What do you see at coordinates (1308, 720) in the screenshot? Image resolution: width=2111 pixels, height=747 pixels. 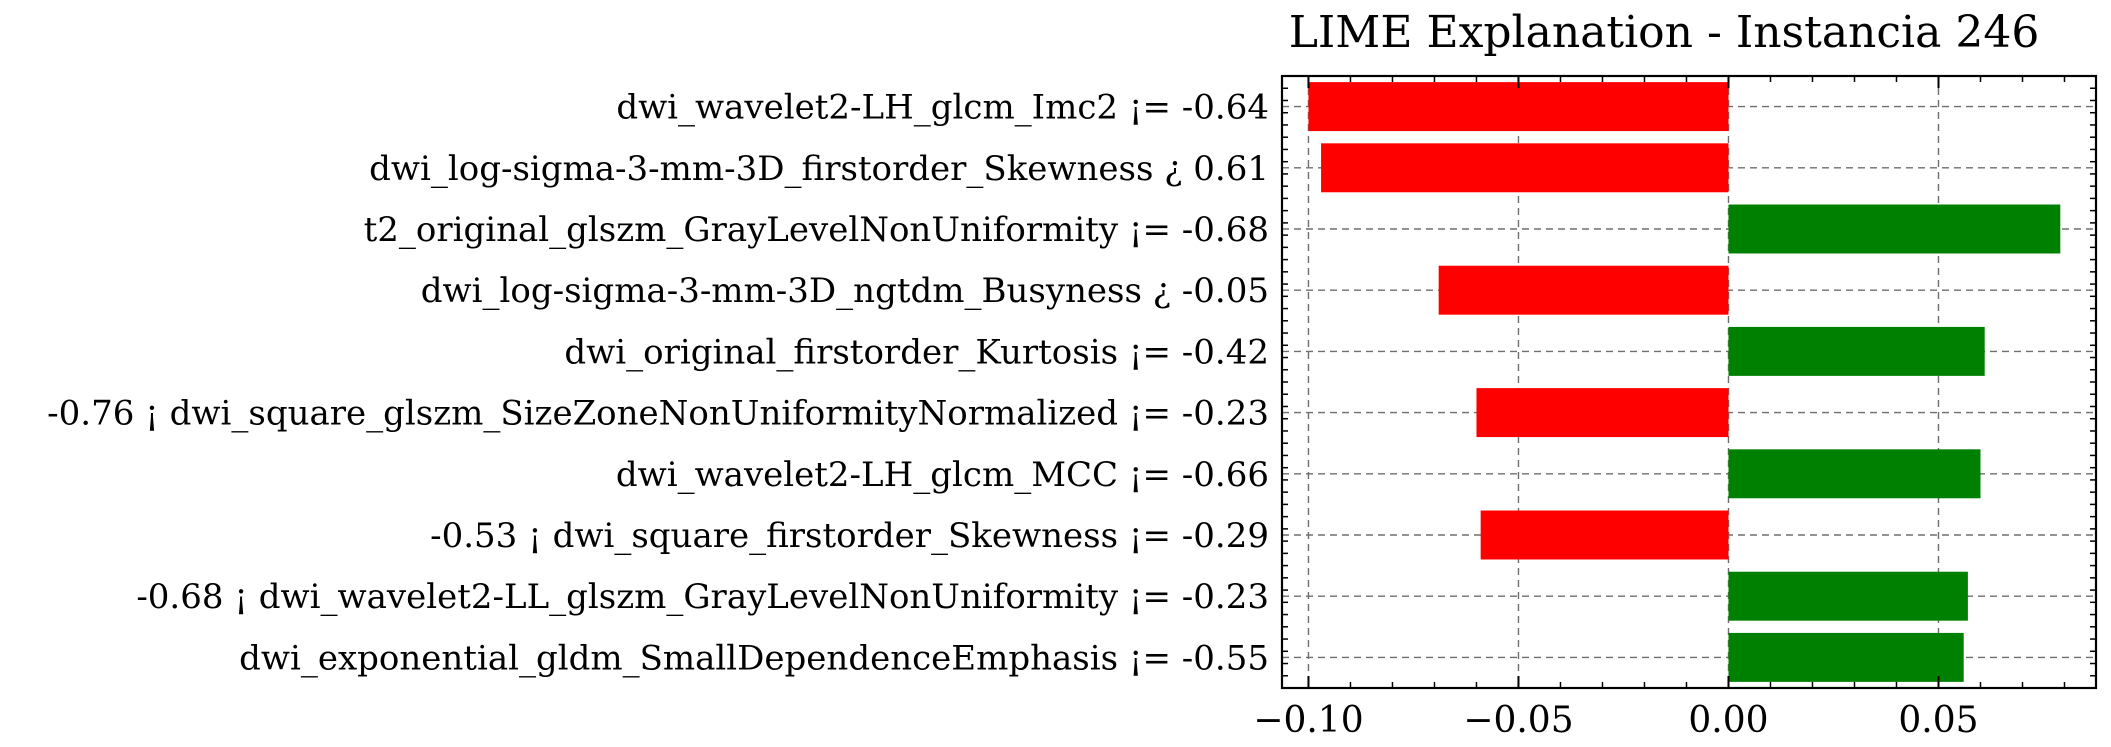 I see `x-tick-label: −0.10` at bounding box center [1308, 720].